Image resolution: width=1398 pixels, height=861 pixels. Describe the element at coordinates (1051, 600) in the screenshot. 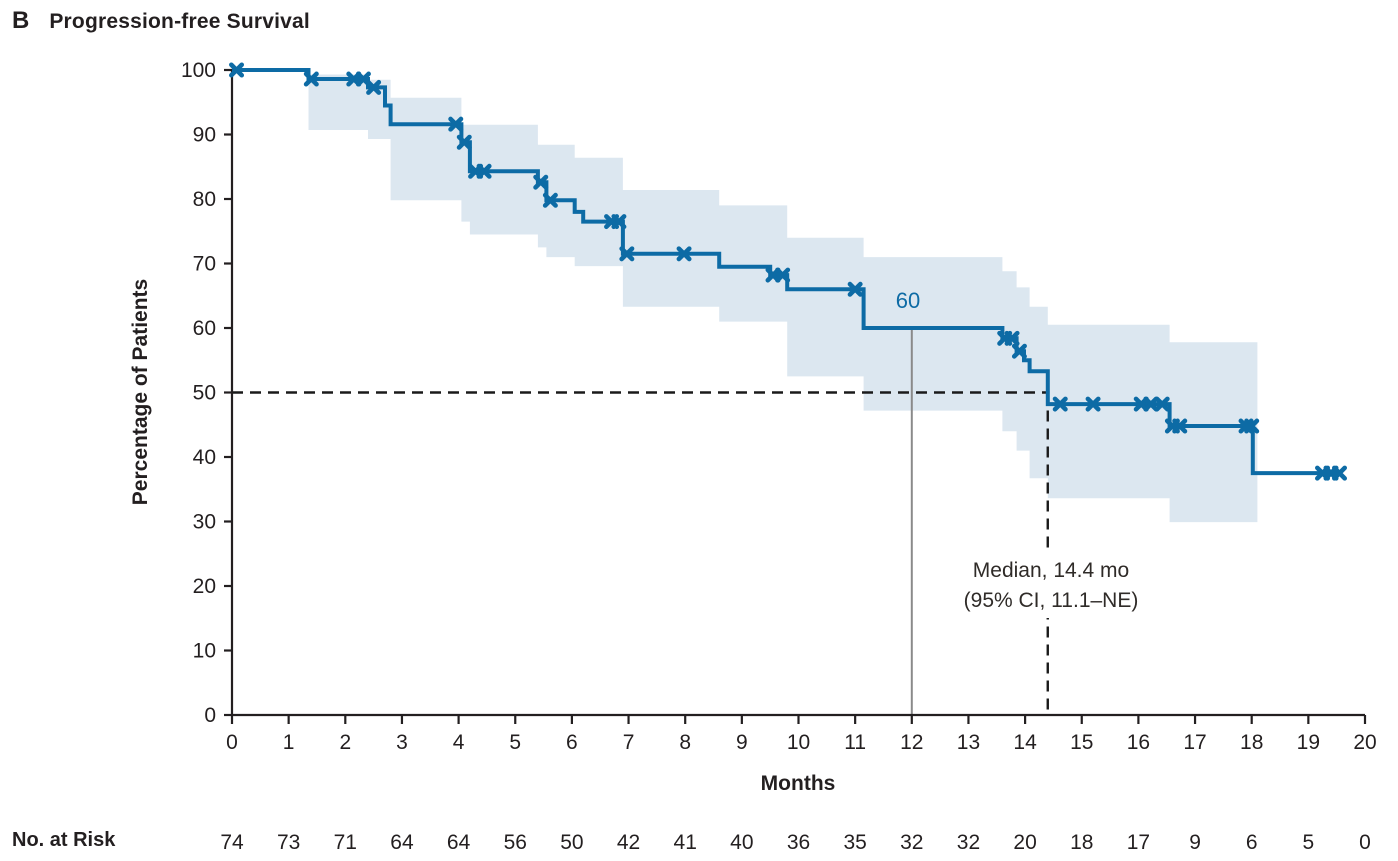

I see `median-annotation-line2: (95% CI, 11.1–NE)` at that location.